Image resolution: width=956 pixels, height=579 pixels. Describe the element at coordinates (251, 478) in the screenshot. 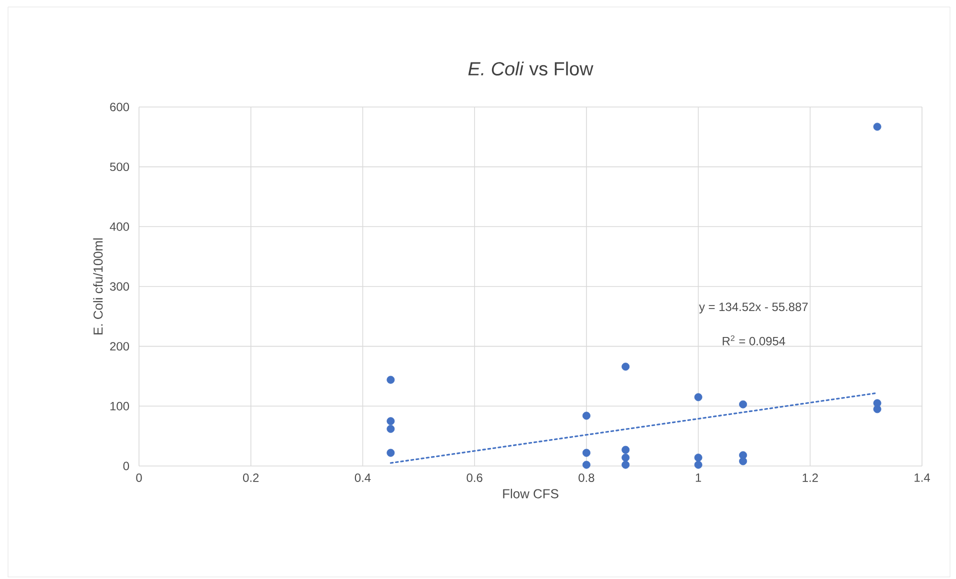

I see `x-tick-label: 0.2` at that location.